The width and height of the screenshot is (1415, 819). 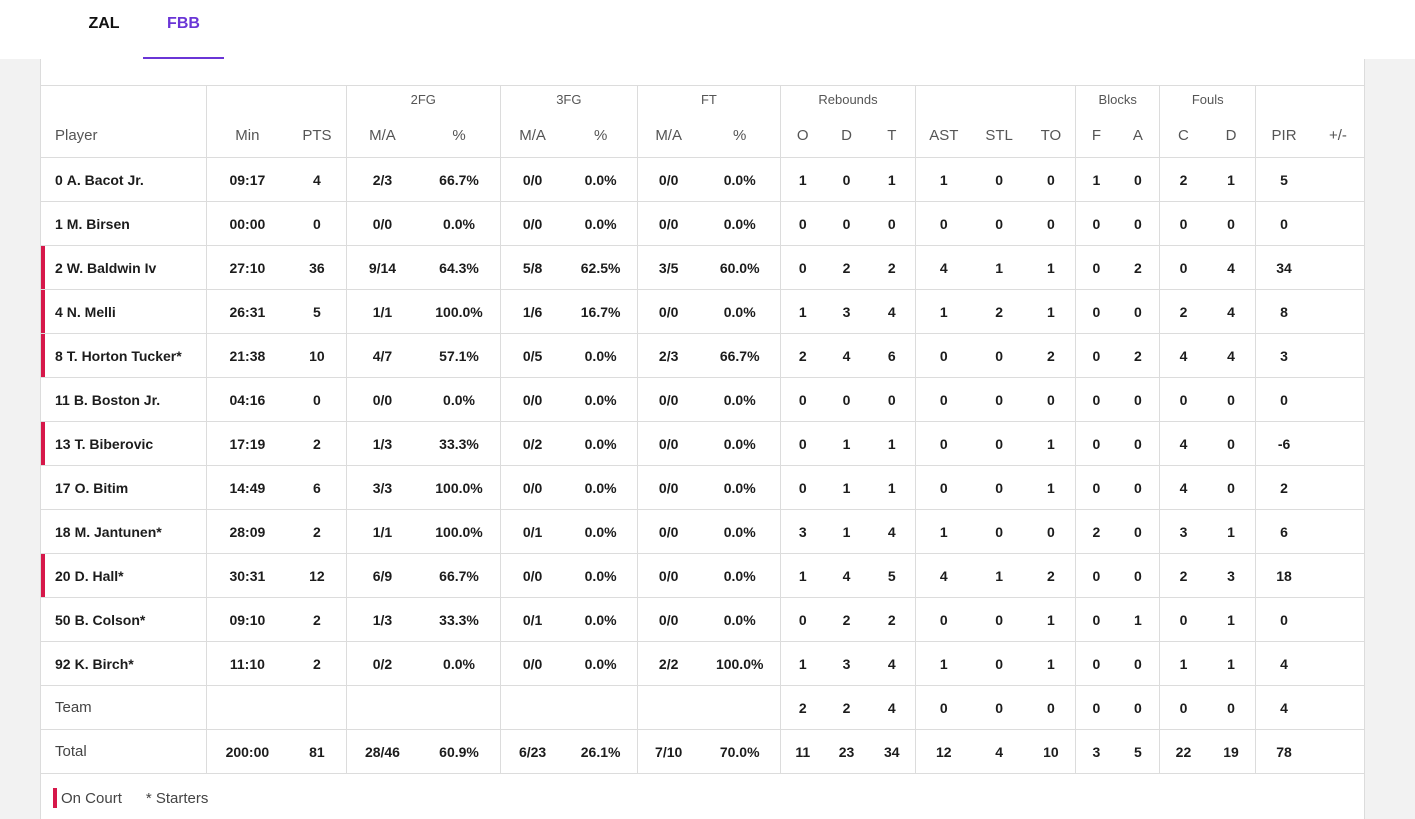 What do you see at coordinates (114, 443) in the screenshot?
I see `player-name: T. Biberovic` at bounding box center [114, 443].